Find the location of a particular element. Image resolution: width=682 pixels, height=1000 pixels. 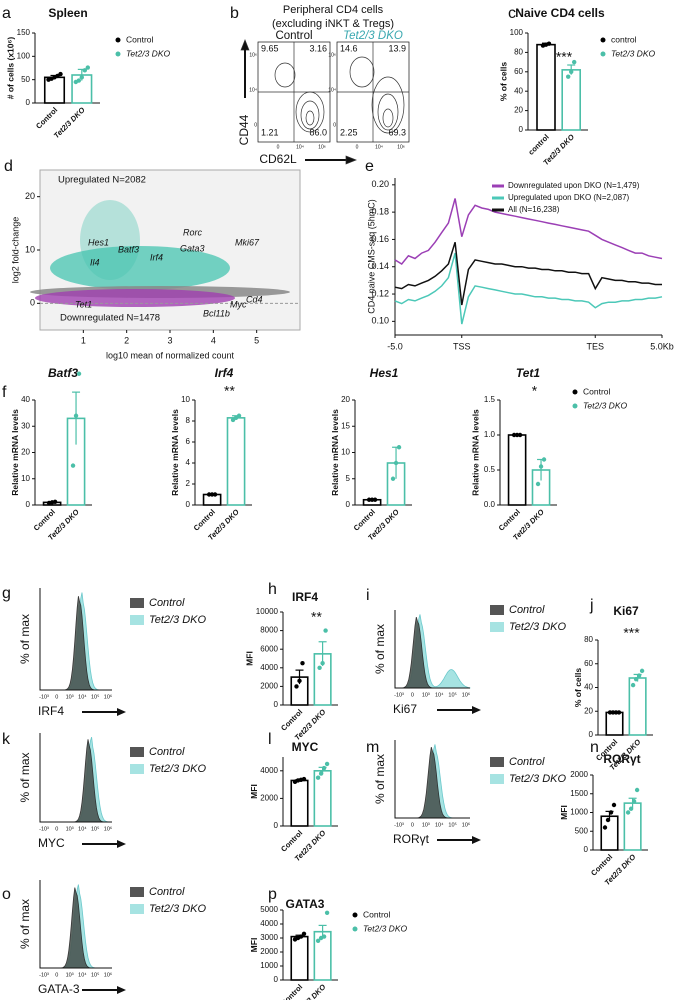

quadrant-value: 69.3 is located at coordinates (397, 132).